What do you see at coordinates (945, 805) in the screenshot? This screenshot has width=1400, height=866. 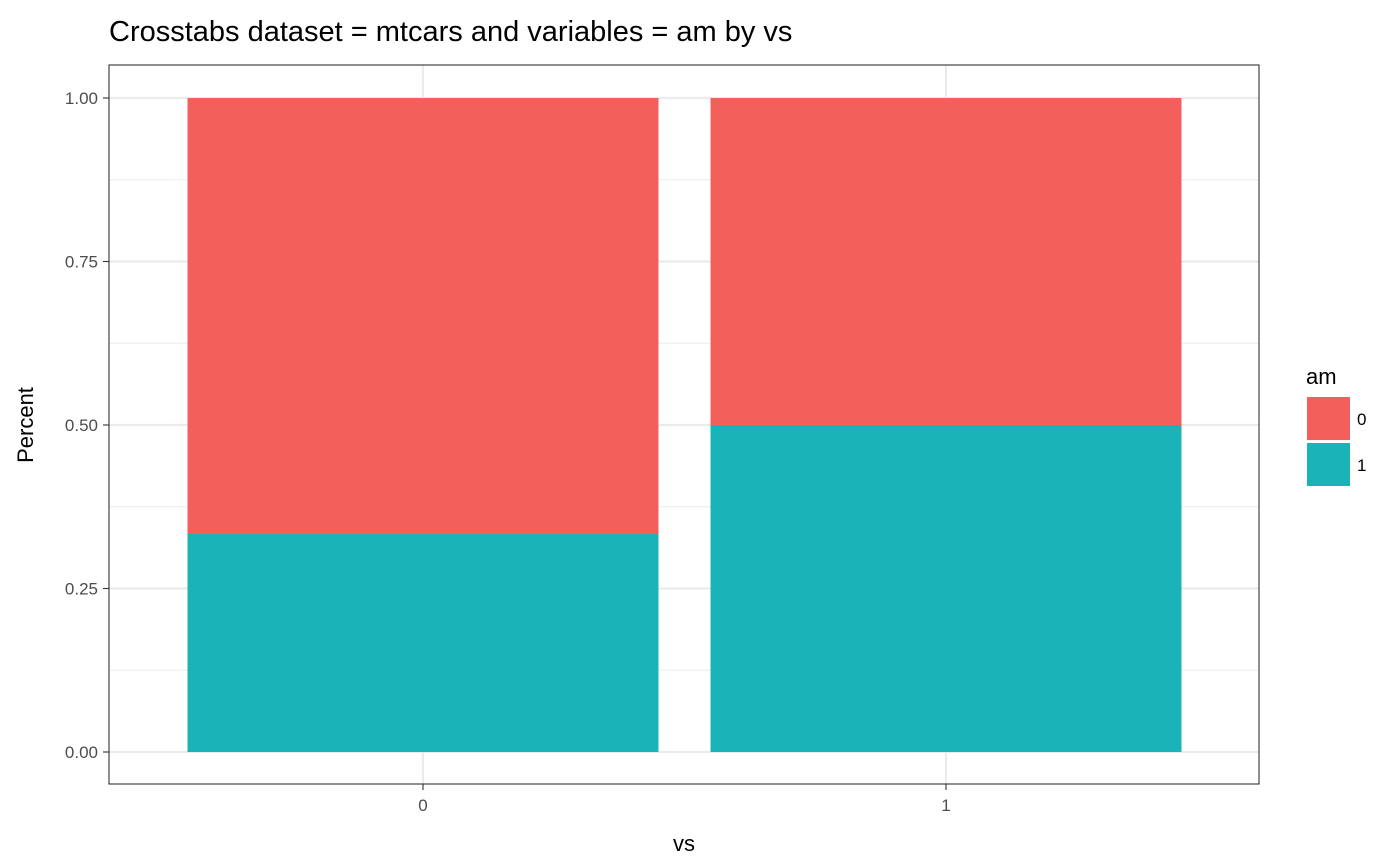 I see `x-tick-label: 1` at bounding box center [945, 805].